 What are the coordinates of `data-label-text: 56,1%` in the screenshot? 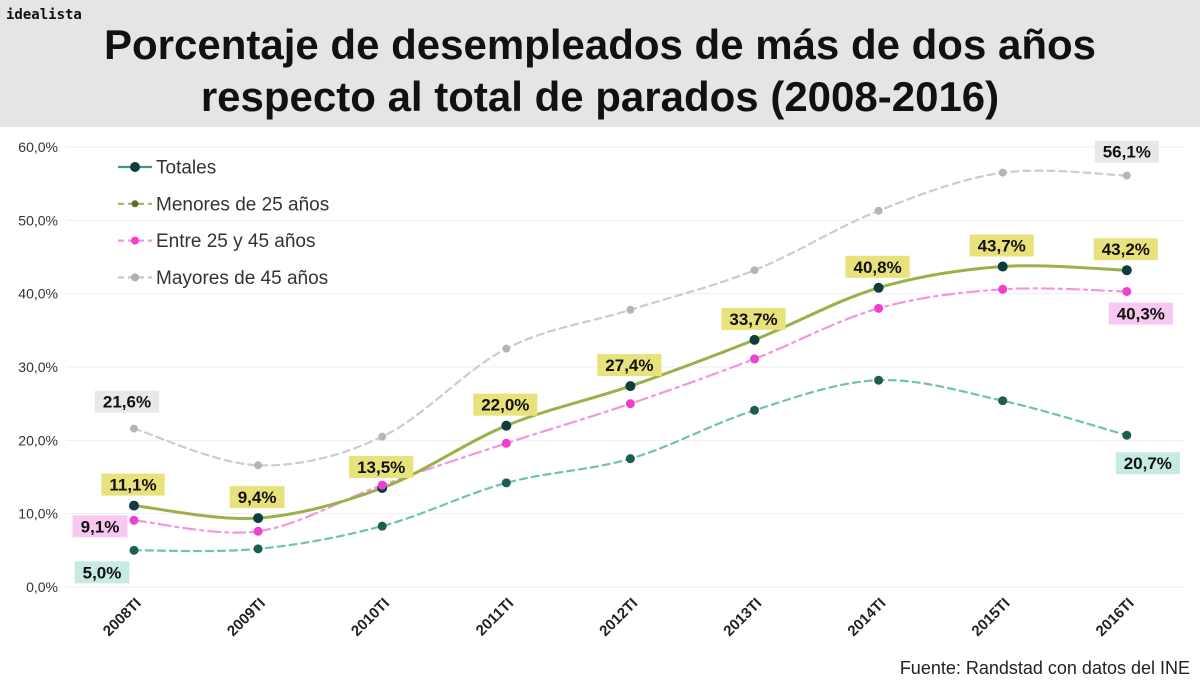 It's located at (1127, 152).